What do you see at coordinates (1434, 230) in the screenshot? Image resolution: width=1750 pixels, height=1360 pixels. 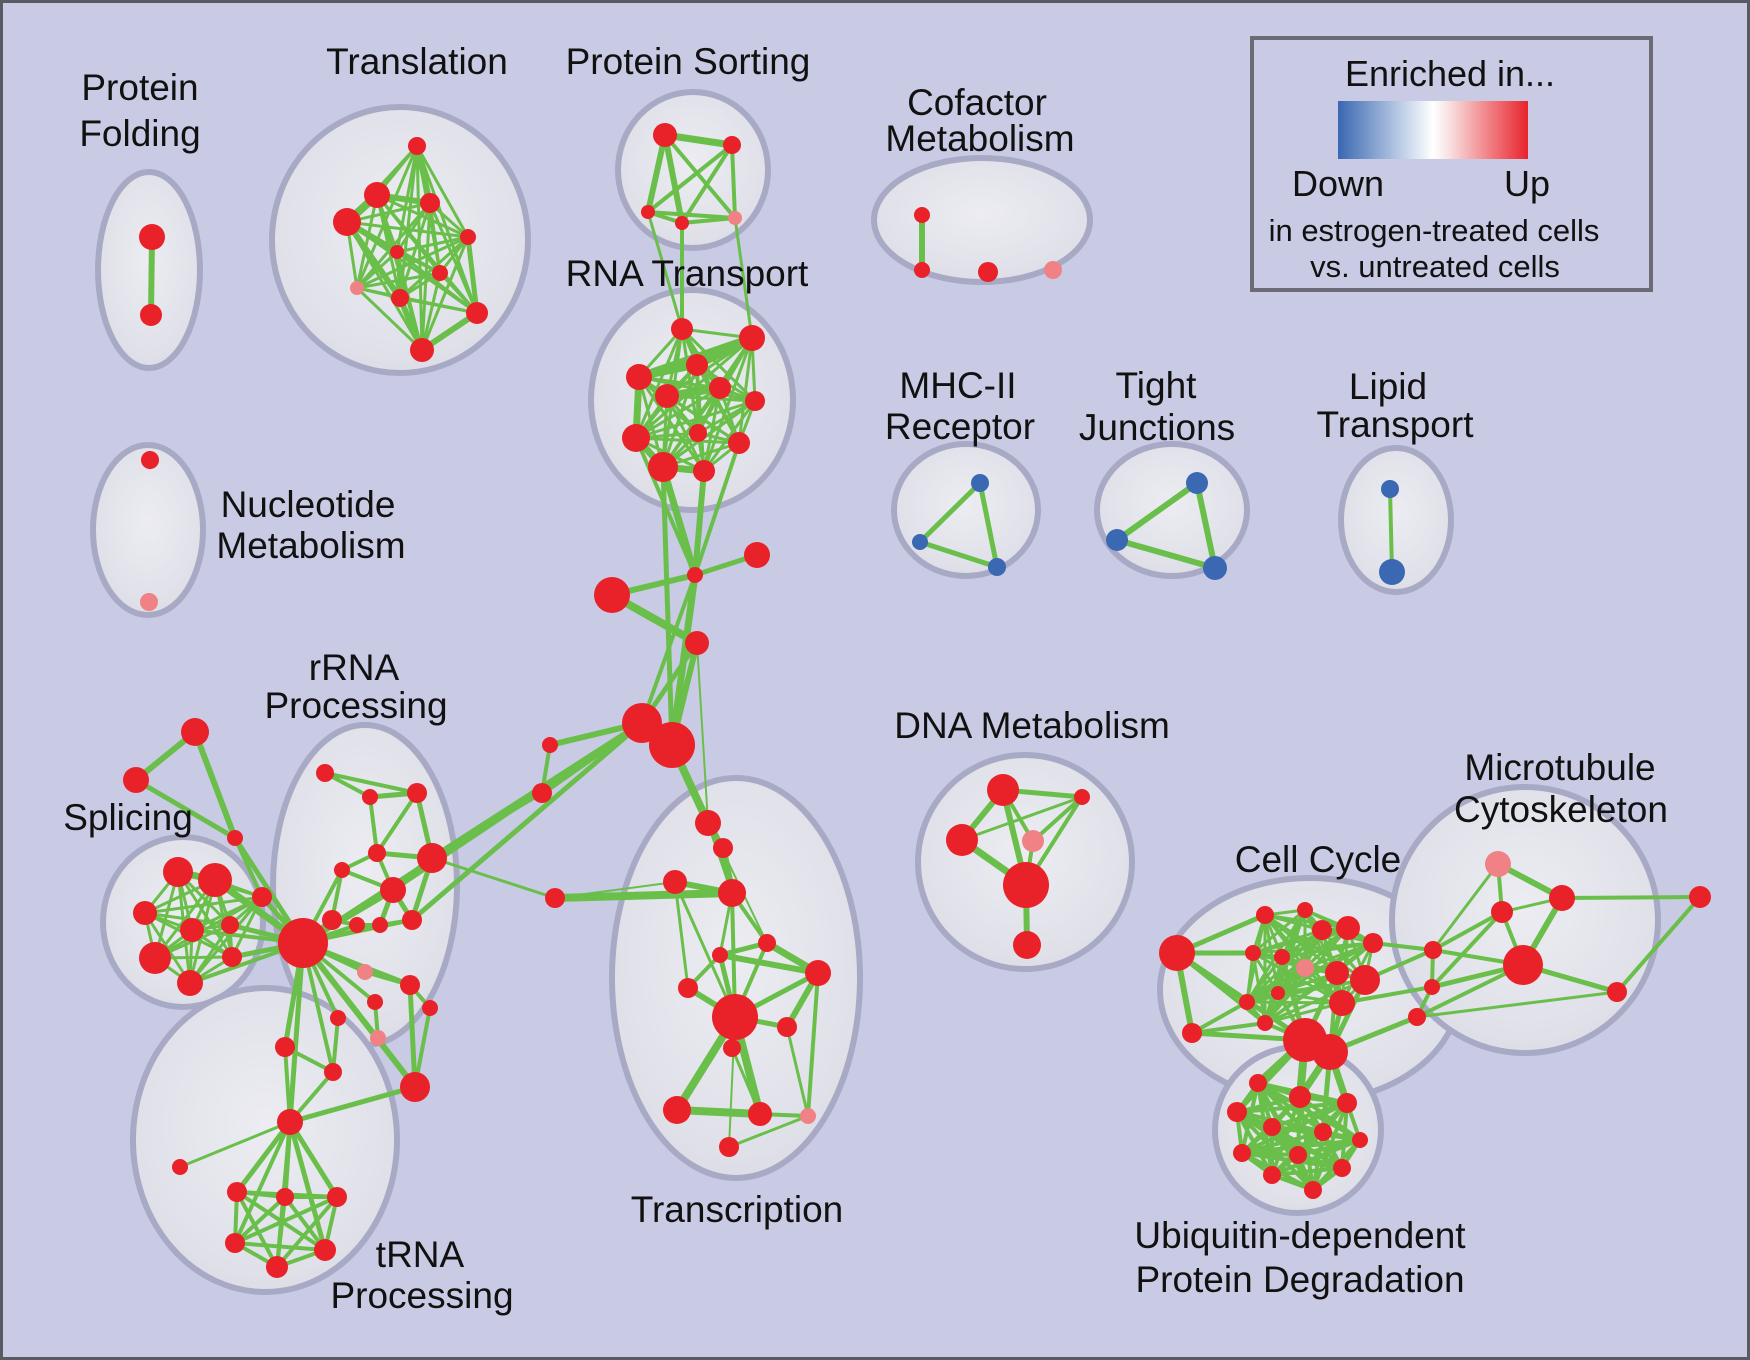 I see `legend-caption-0: in estrogen-treated cells` at bounding box center [1434, 230].